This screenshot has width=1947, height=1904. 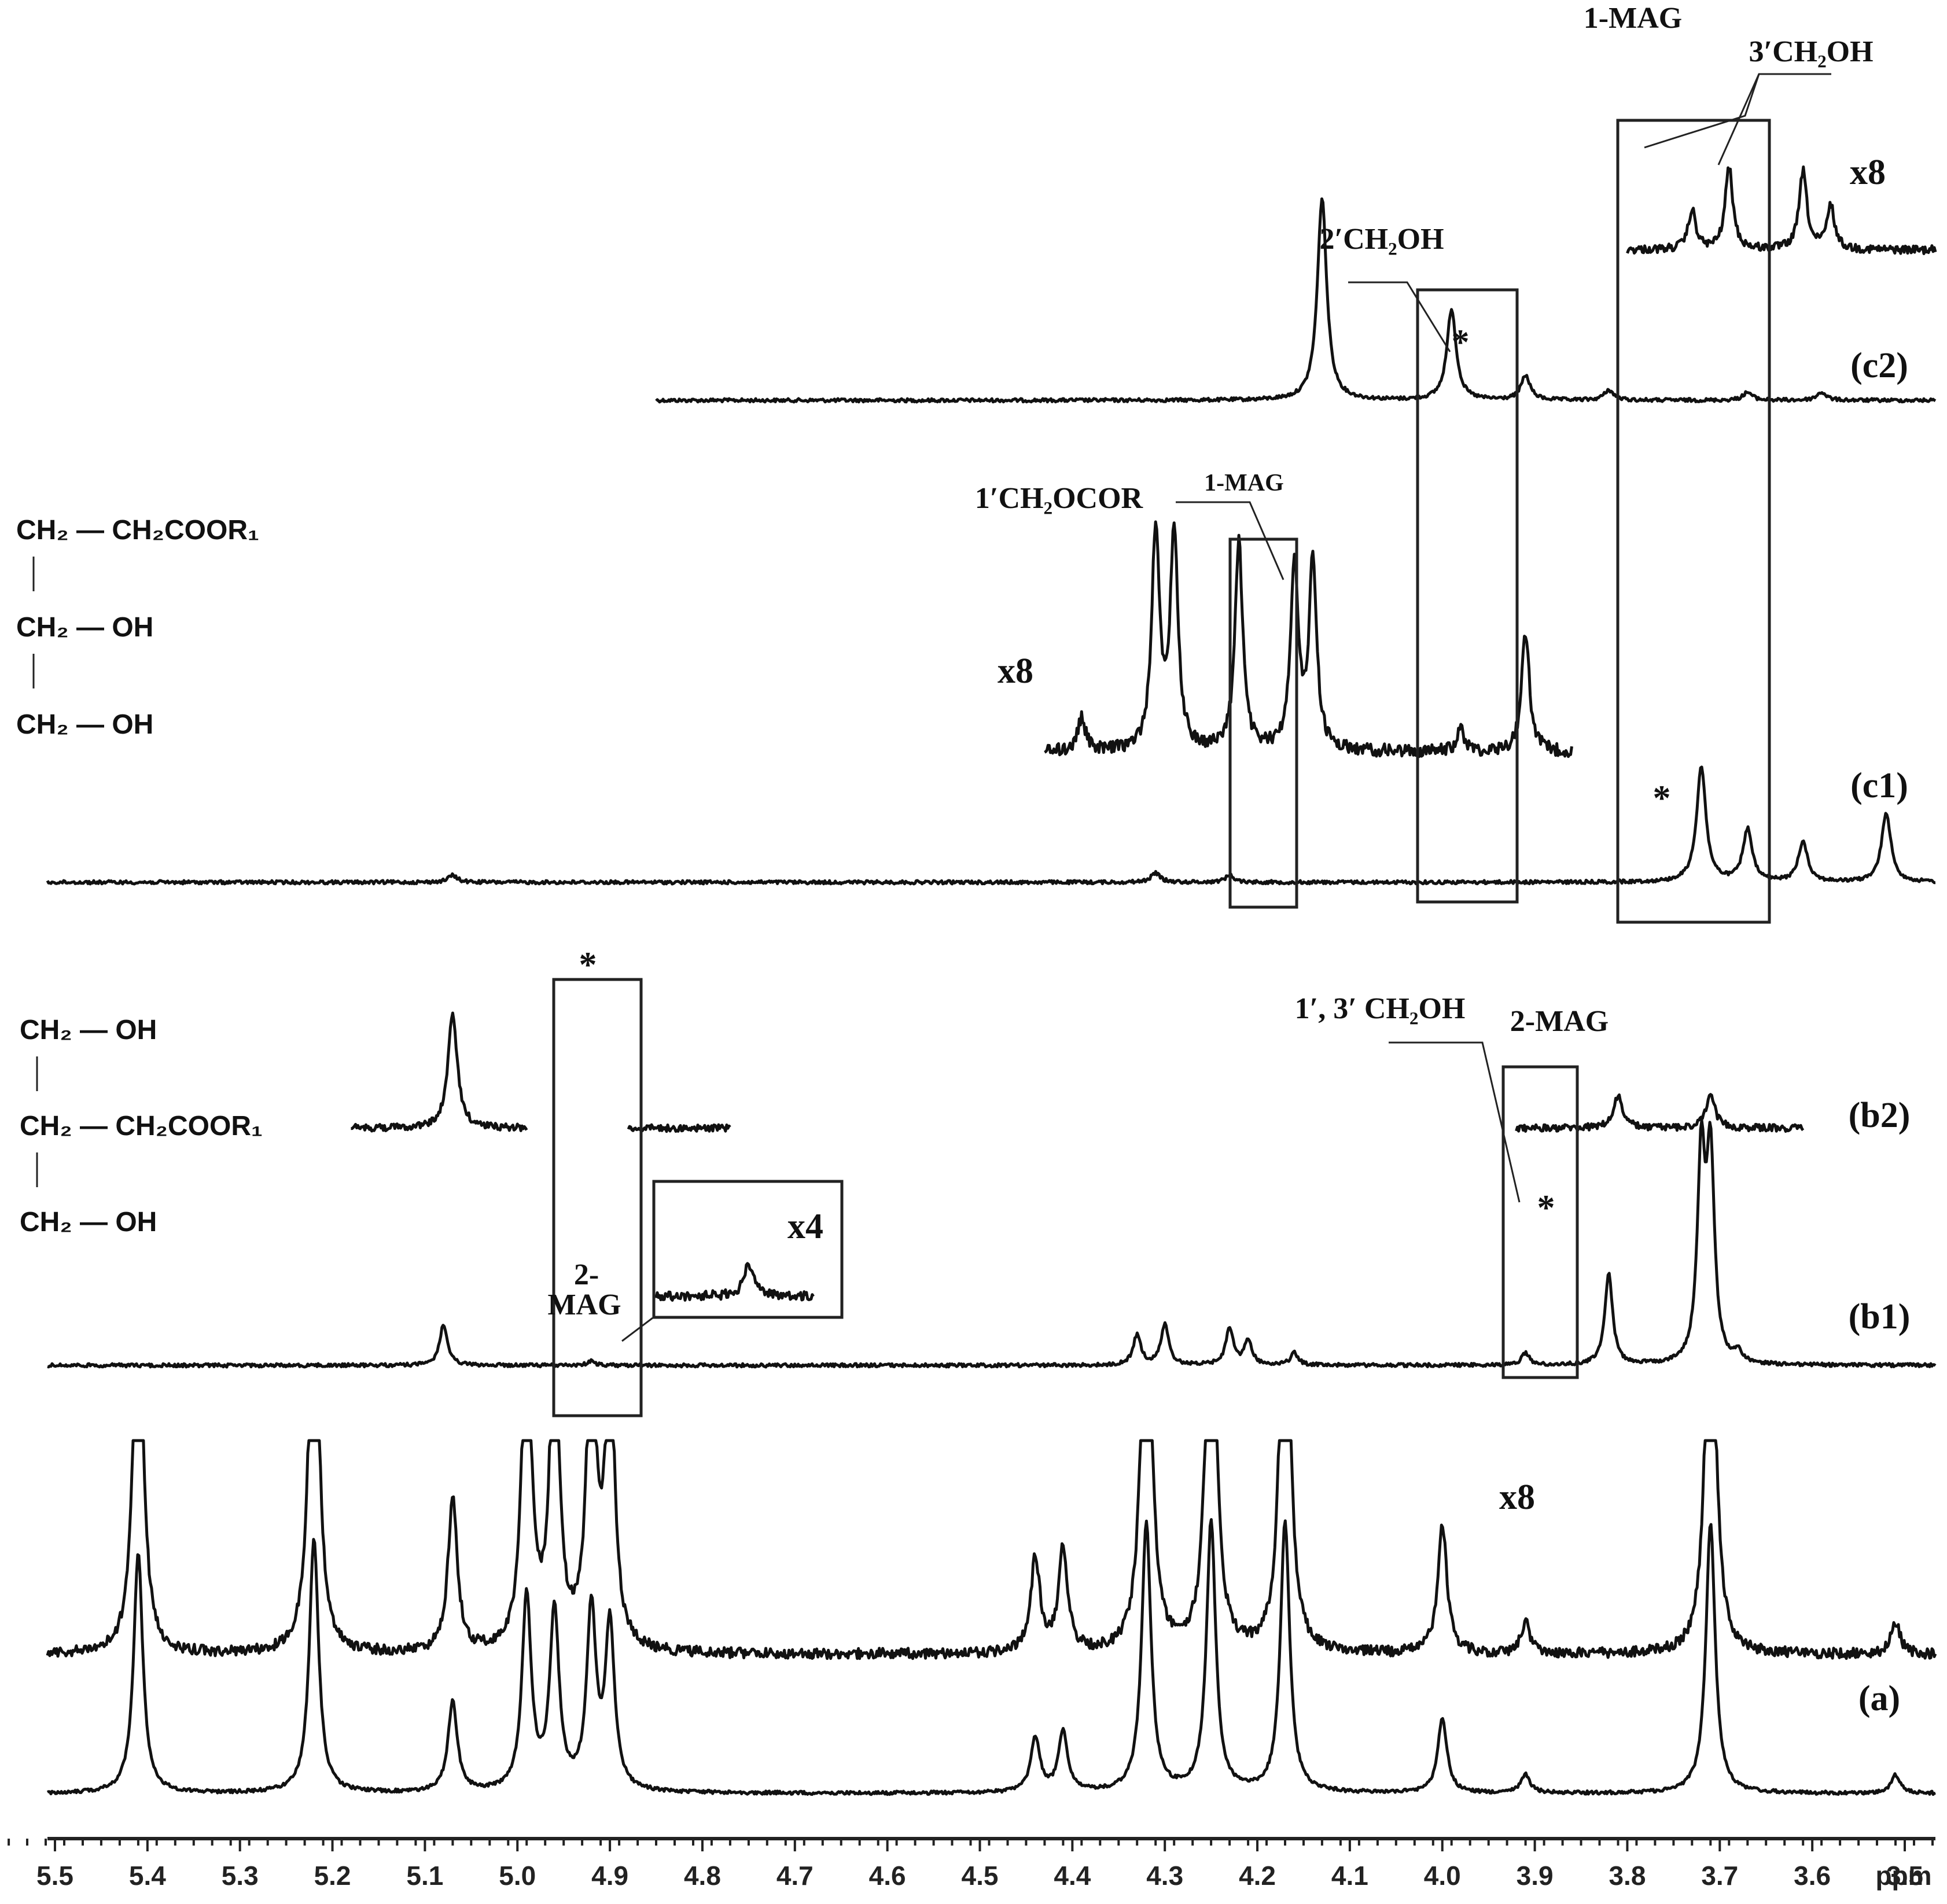 What do you see at coordinates (1879, 365) in the screenshot?
I see `spectrum-label-c2: (c2)` at bounding box center [1879, 365].